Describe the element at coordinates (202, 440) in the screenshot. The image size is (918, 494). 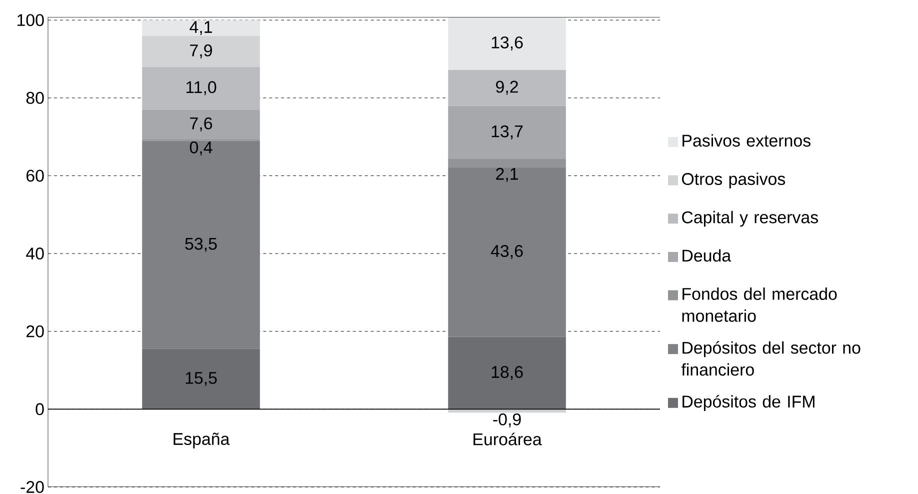
I see `x-tick-label: España` at that location.